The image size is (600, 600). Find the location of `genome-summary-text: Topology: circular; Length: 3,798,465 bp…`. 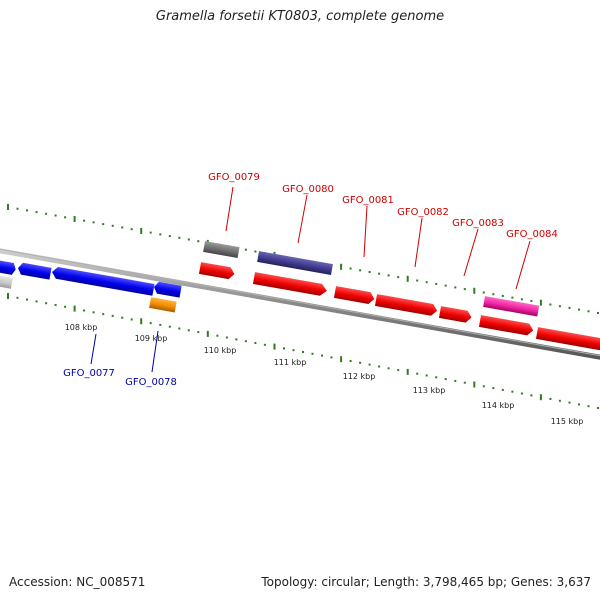

genome-summary-text: Topology: circular; Length: 3,798,465 bp… is located at coordinates (426, 582).